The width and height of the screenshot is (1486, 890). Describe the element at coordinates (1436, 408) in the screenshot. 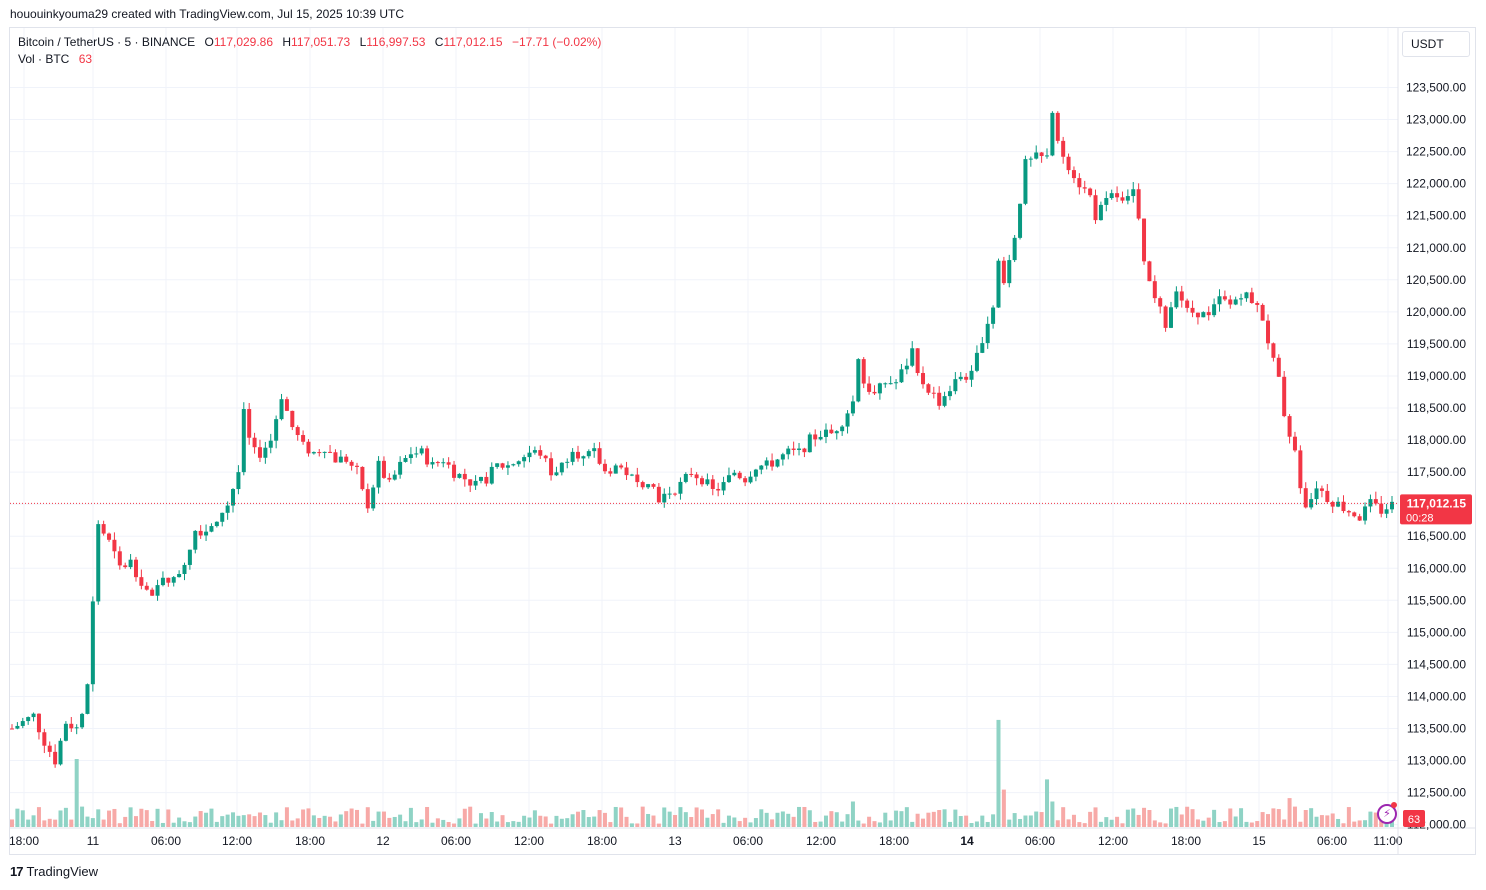

I see `y-tick-label: 118,500.00` at that location.